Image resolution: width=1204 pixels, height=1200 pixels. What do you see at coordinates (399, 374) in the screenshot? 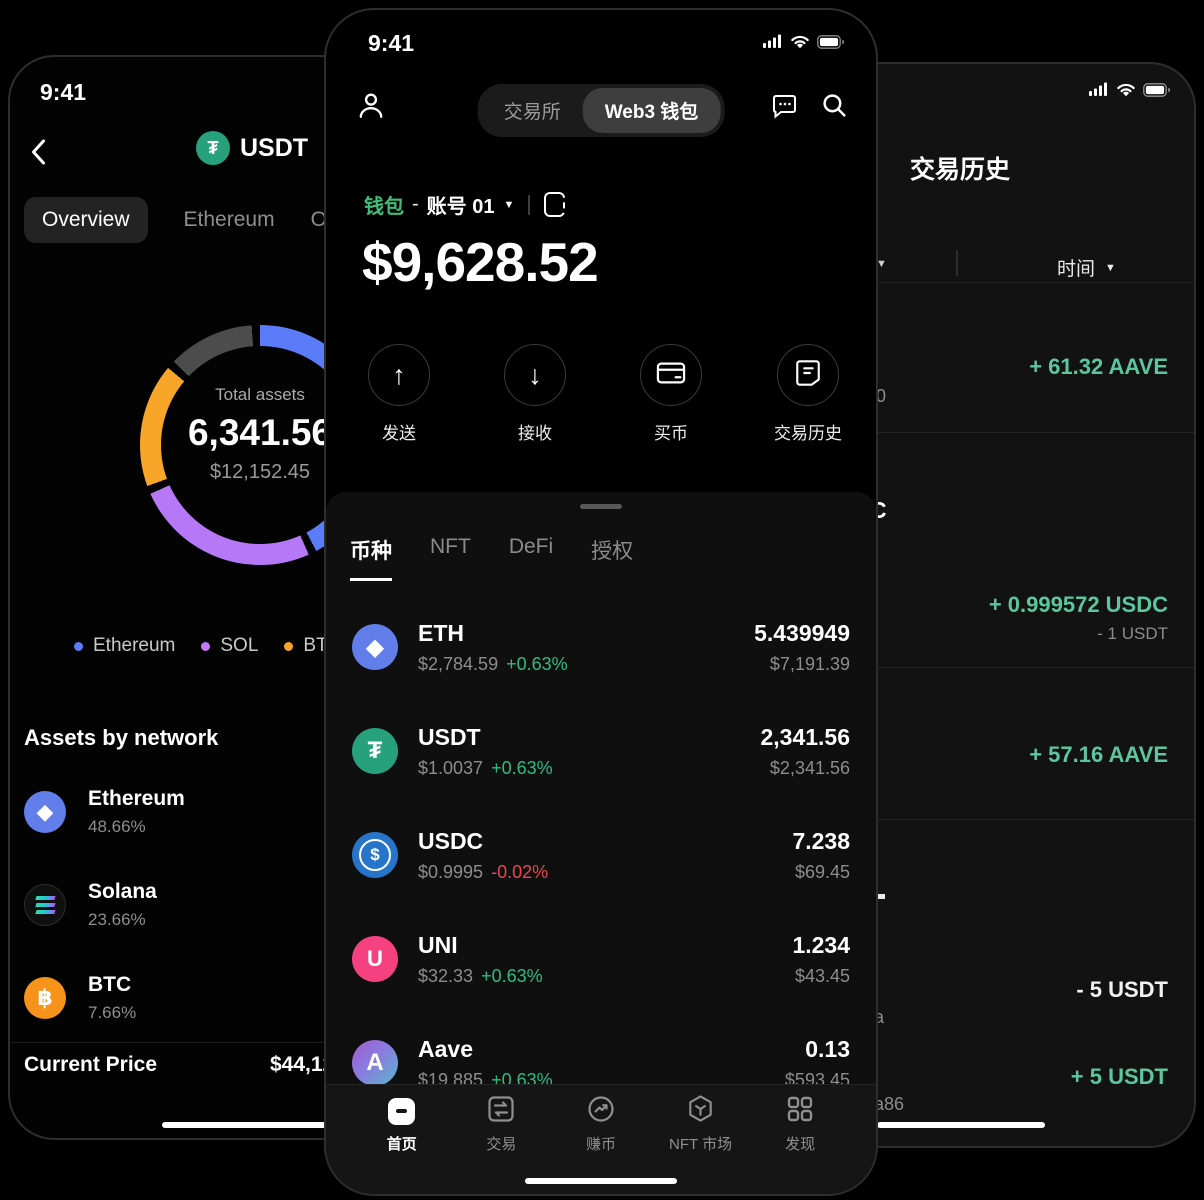
I see `arrow-up-icon: ↑` at bounding box center [399, 374].